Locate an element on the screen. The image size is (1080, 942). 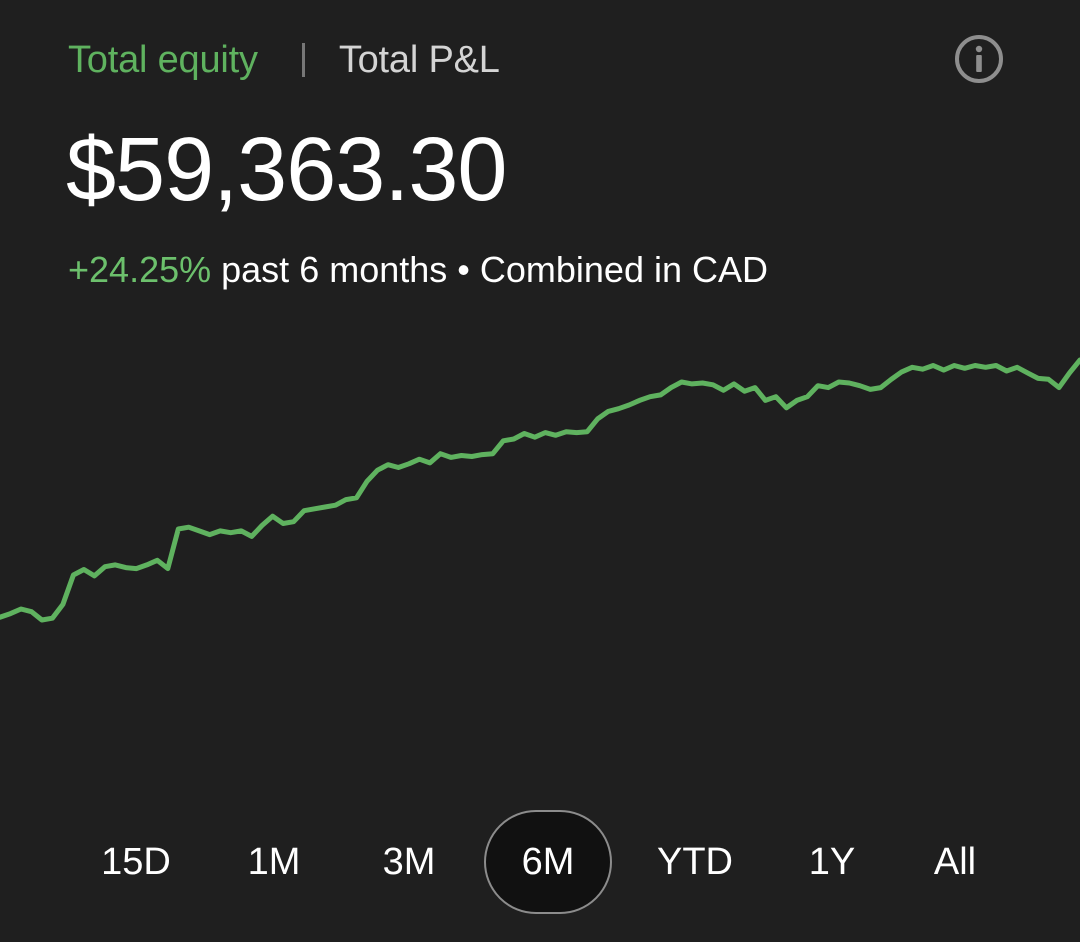
info-circle-icon is located at coordinates (979, 59).